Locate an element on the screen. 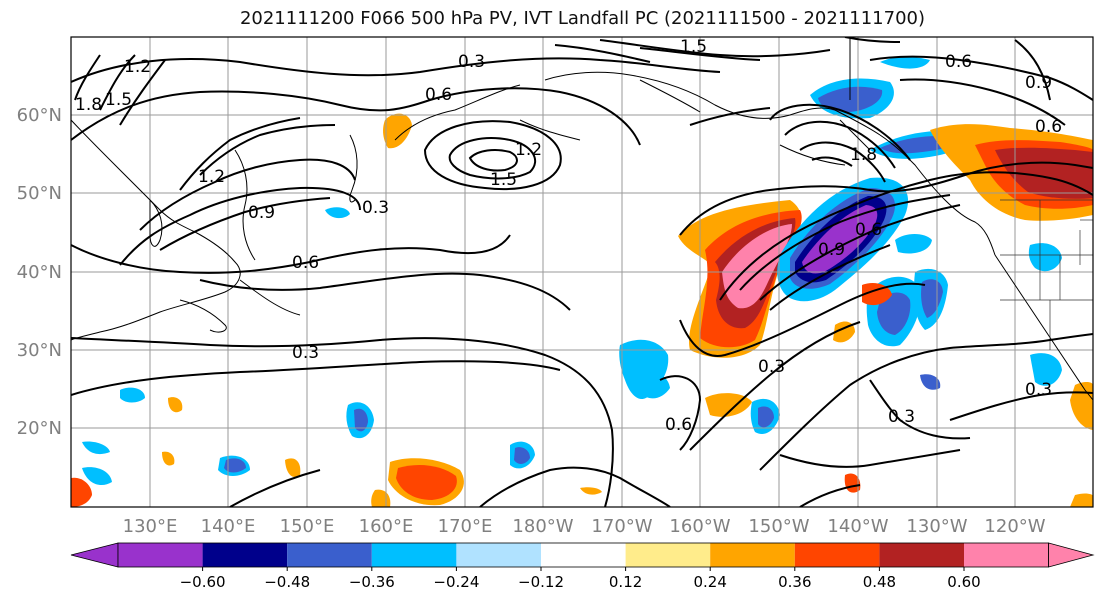  lon-label-130w: 130°W is located at coordinates (936, 526).